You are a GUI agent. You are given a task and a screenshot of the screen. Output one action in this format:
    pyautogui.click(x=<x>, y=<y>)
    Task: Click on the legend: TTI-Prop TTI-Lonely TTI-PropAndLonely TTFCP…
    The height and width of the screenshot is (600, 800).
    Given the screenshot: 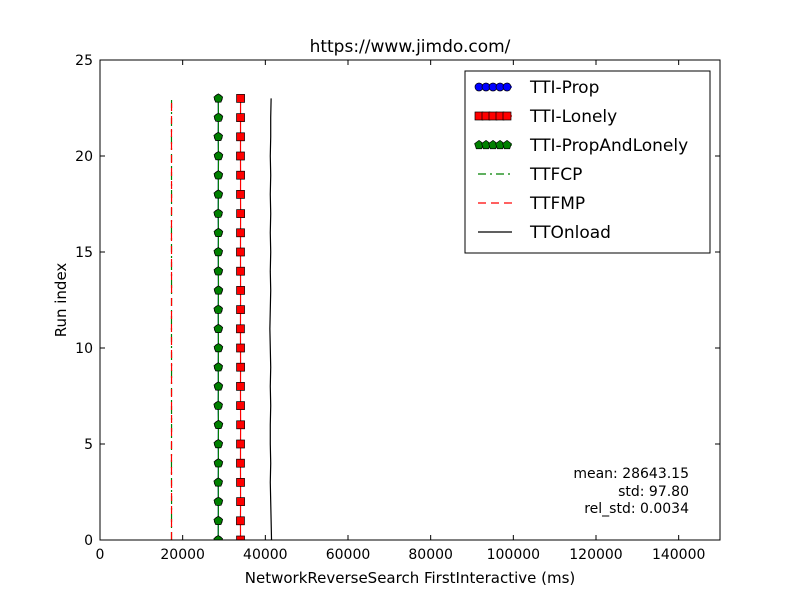 What is the action you would take?
    pyautogui.click(x=587, y=162)
    